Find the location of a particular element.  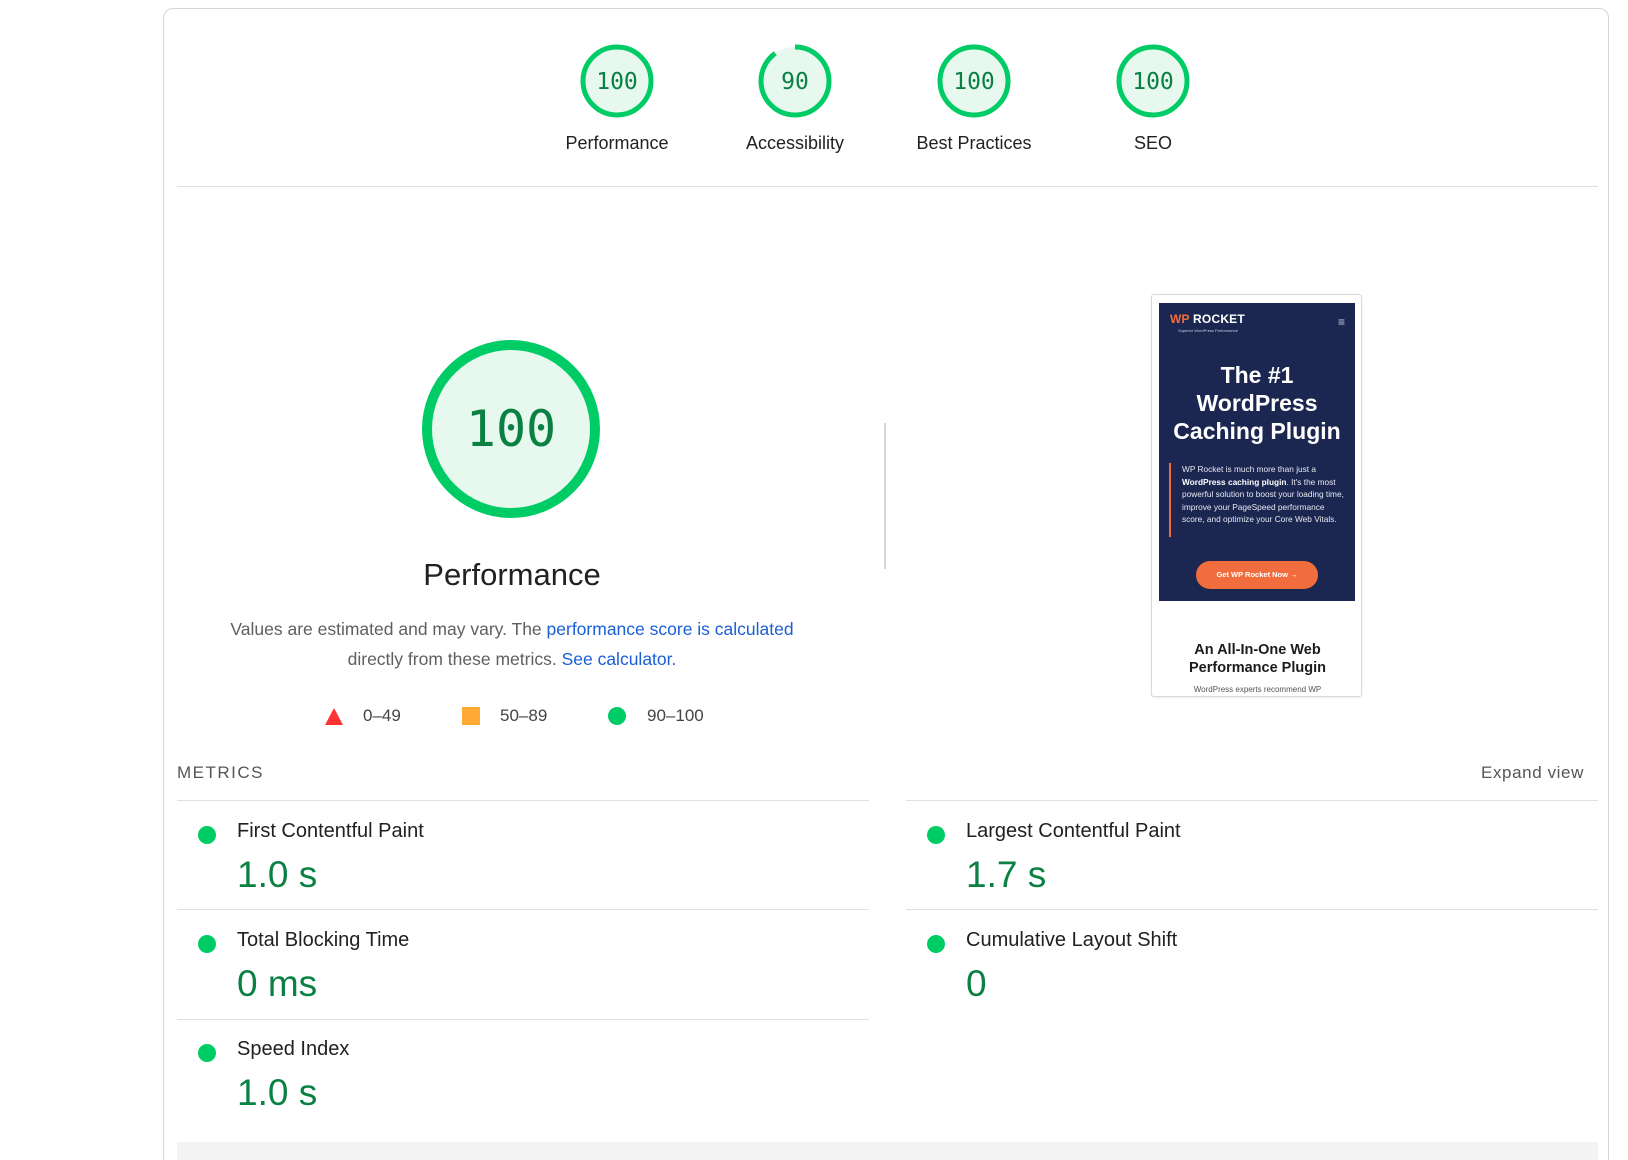

legend-fail: 0–49 is located at coordinates (363, 716).